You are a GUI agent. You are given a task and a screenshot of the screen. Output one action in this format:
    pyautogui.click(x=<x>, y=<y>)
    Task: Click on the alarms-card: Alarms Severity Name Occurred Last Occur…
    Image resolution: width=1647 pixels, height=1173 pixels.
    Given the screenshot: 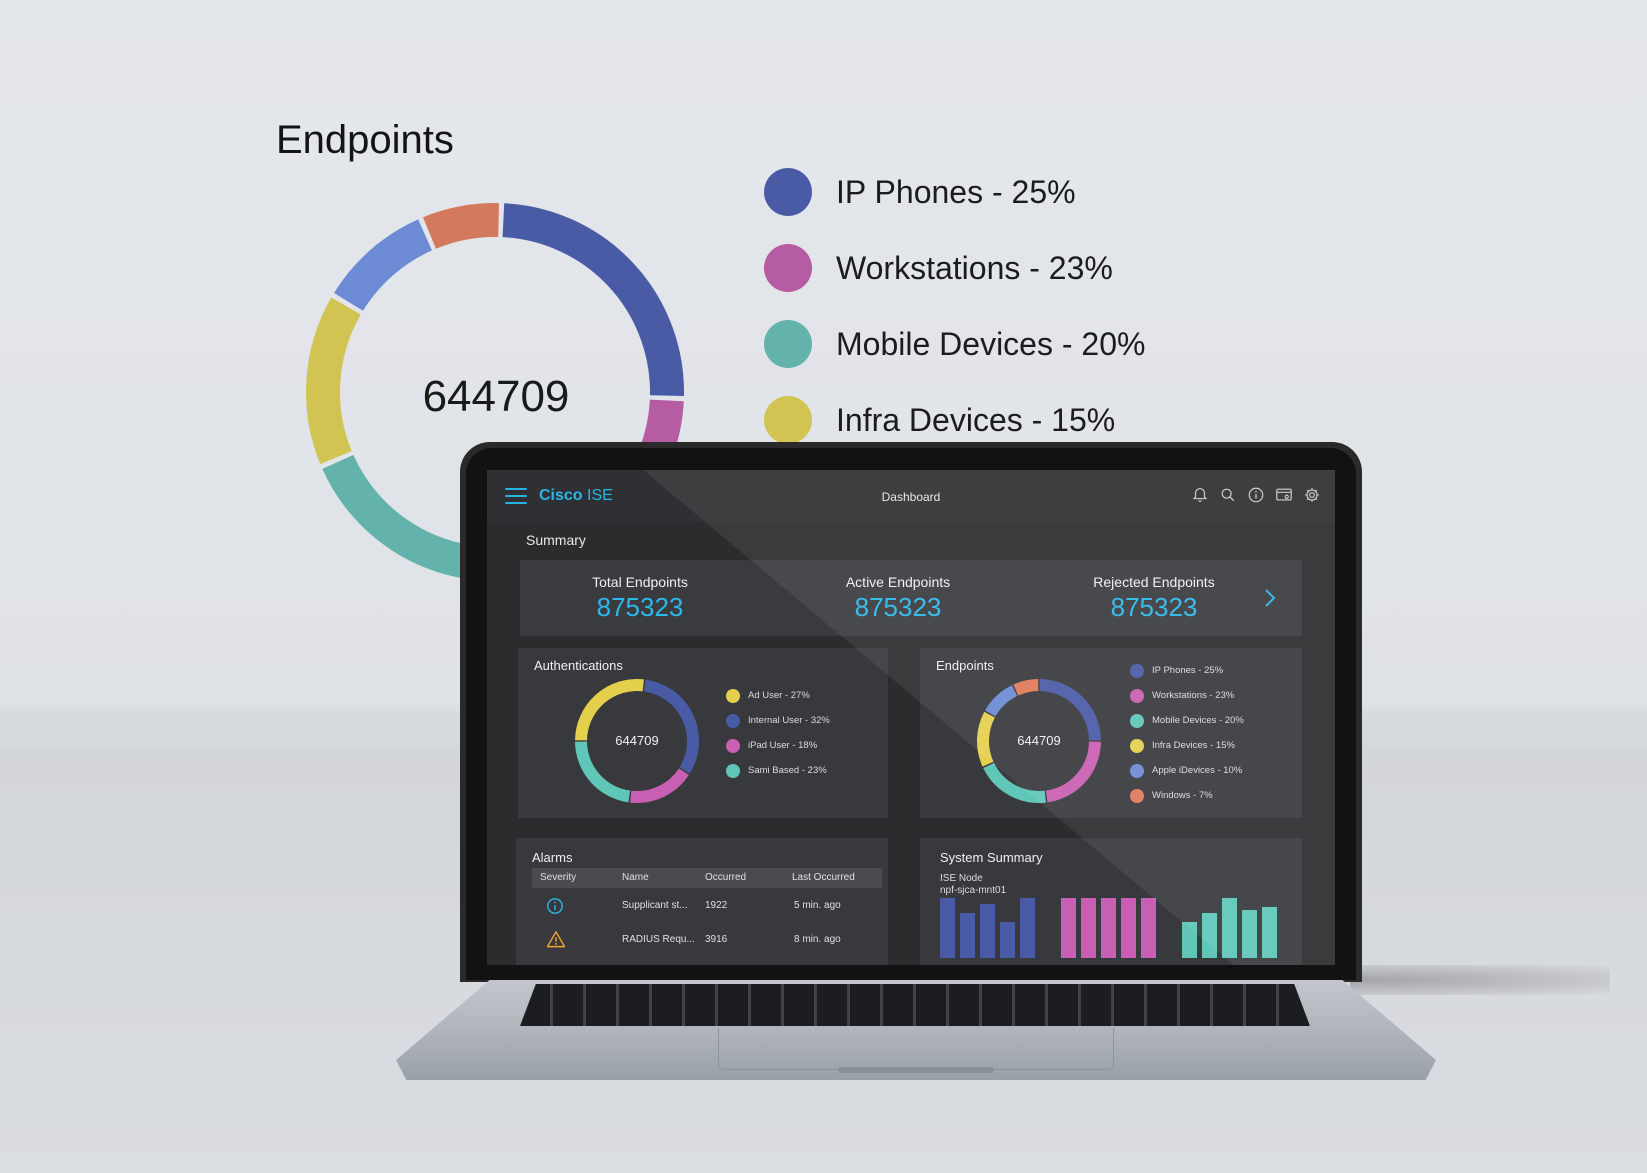 What is the action you would take?
    pyautogui.click(x=702, y=901)
    